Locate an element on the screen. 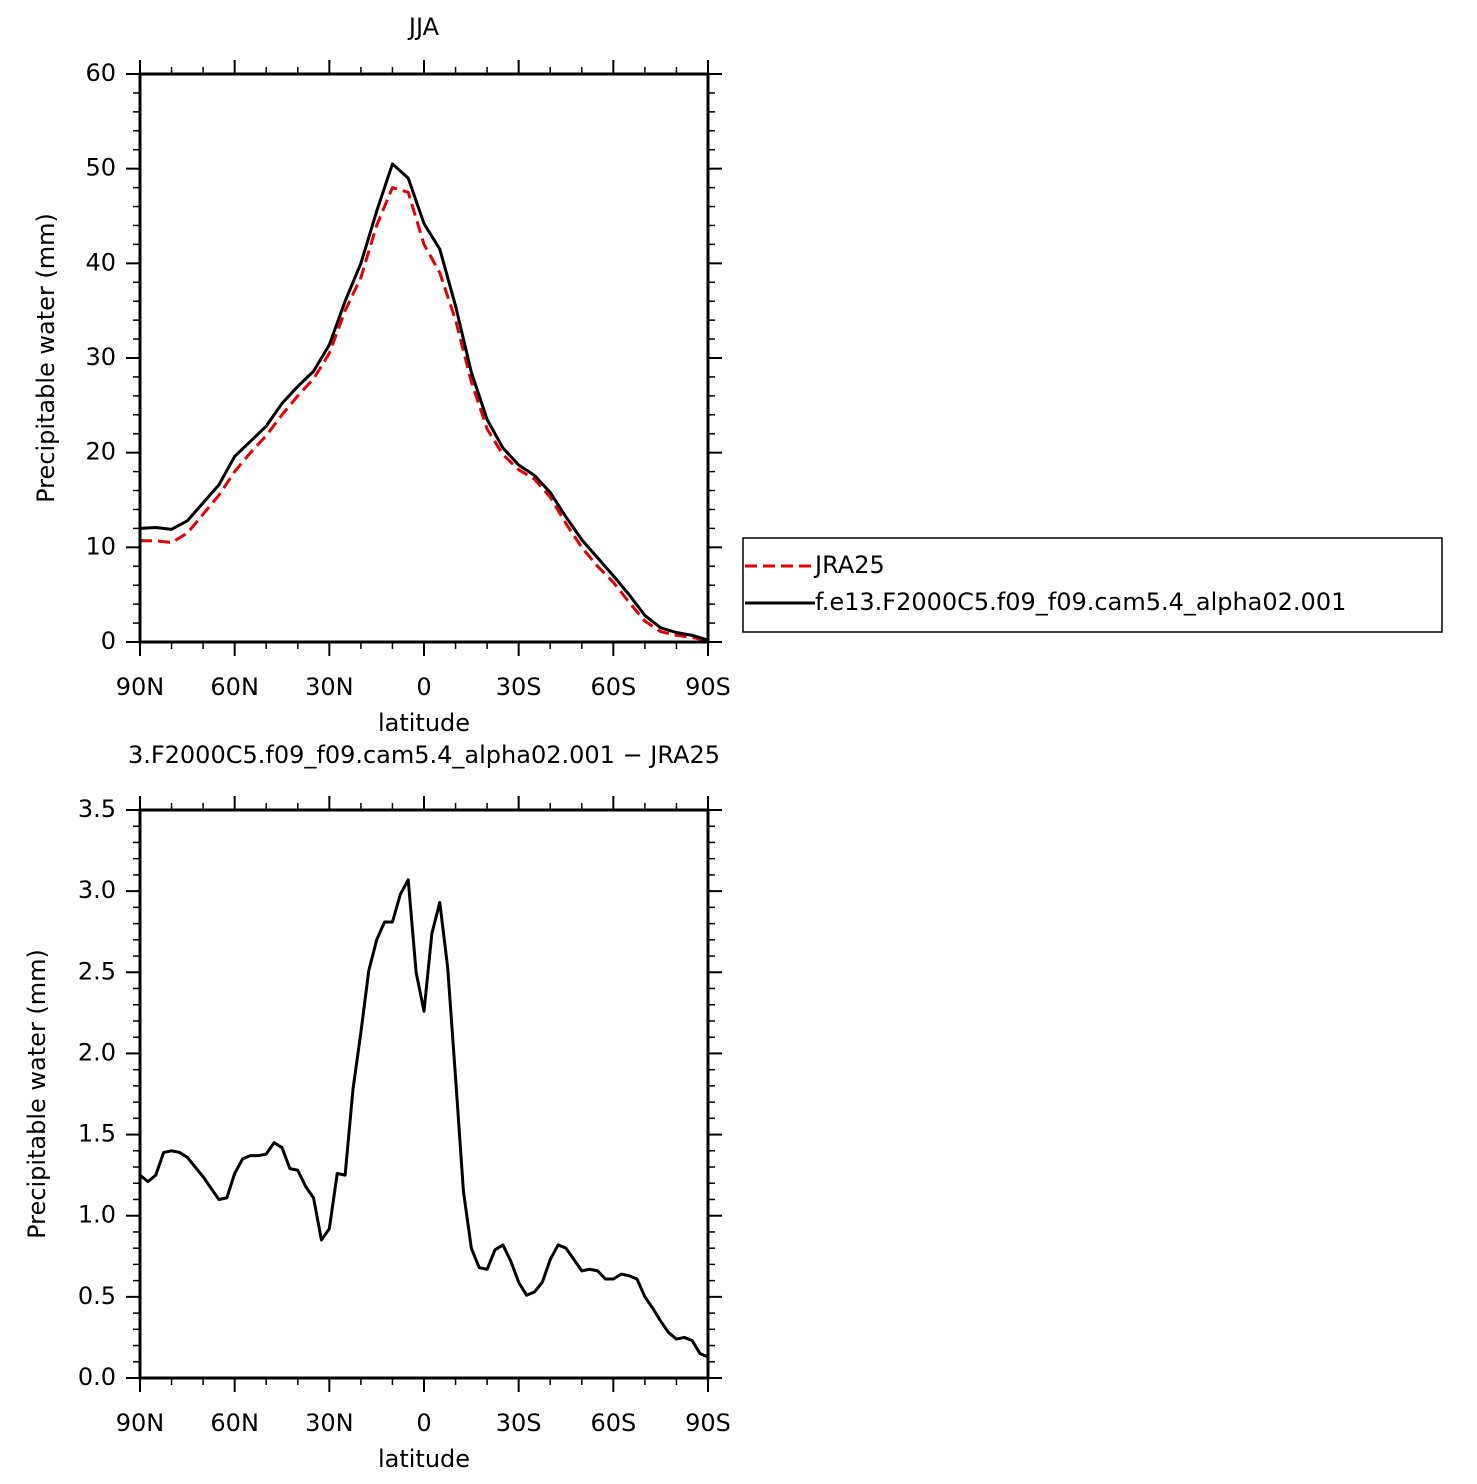  y-tick-label: 3.5 is located at coordinates (97, 809).